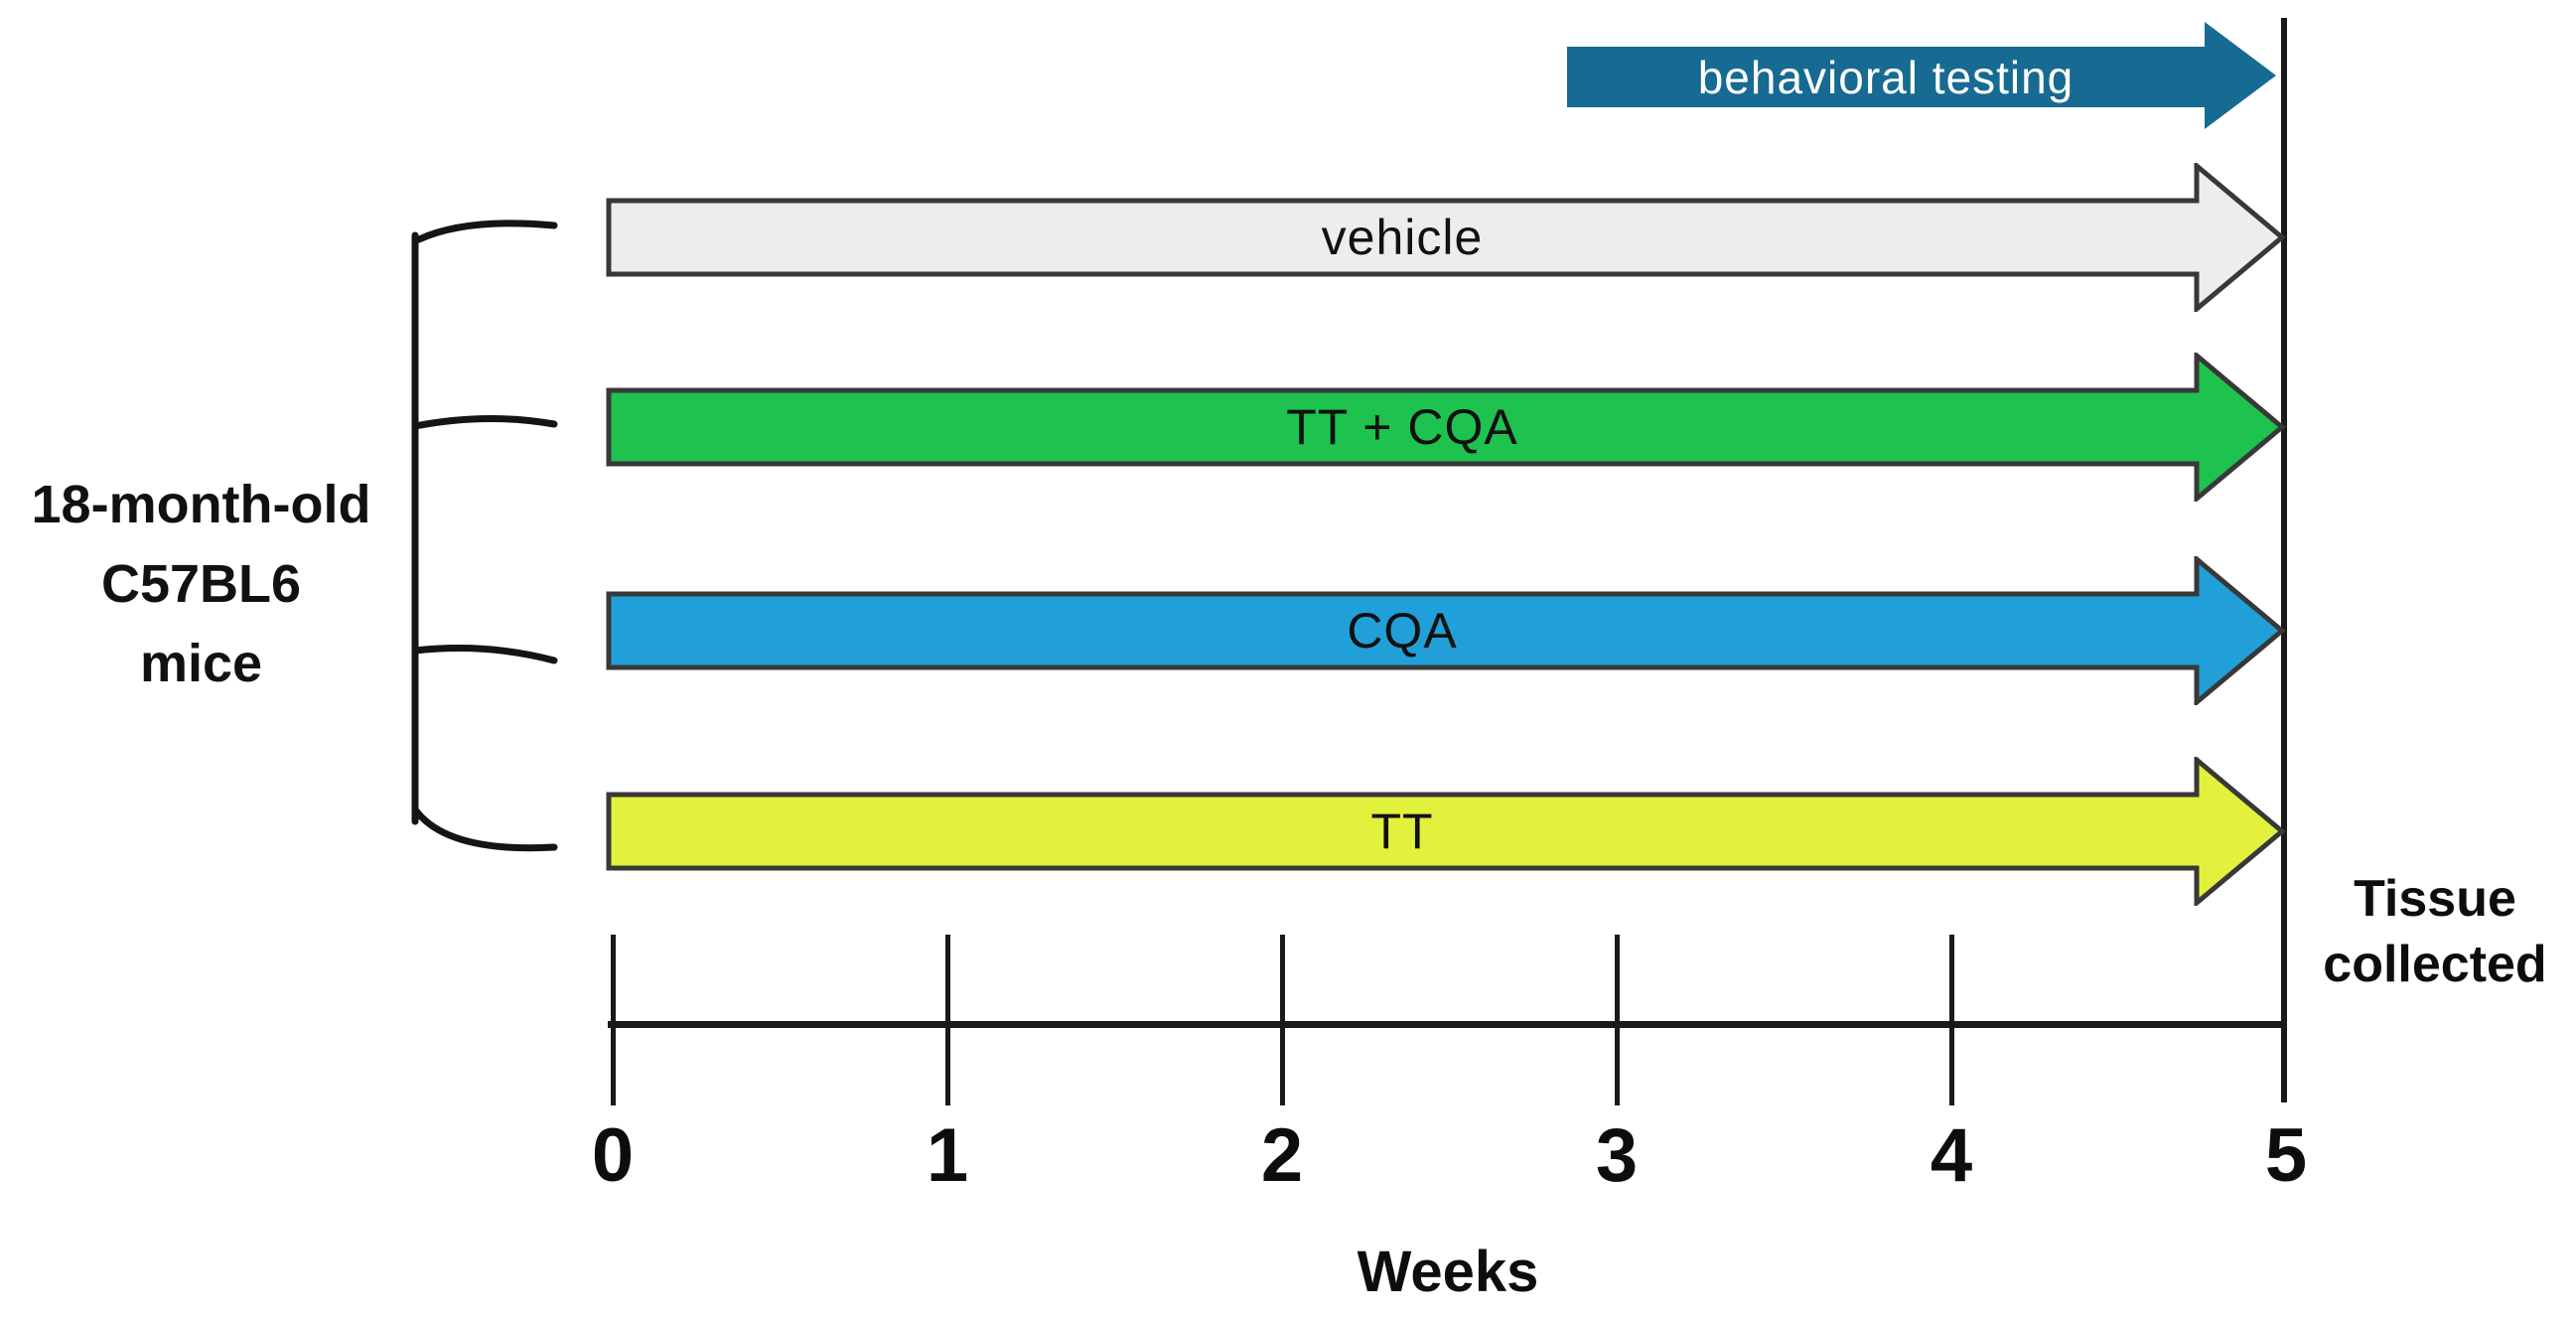 This screenshot has width=2576, height=1319. Describe the element at coordinates (1282, 1155) in the screenshot. I see `axis-tick-label-2: 2` at that location.